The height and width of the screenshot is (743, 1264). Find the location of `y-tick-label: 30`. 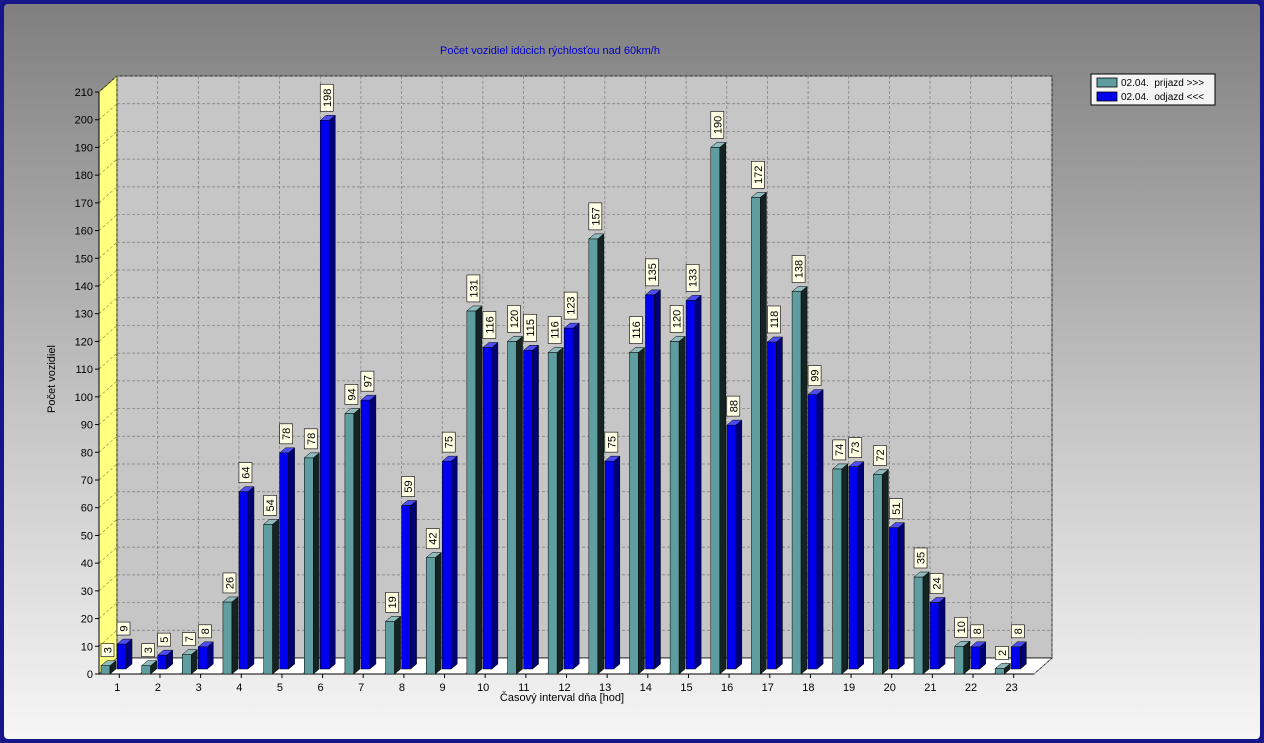

y-tick-label: 30 is located at coordinates (87, 592).